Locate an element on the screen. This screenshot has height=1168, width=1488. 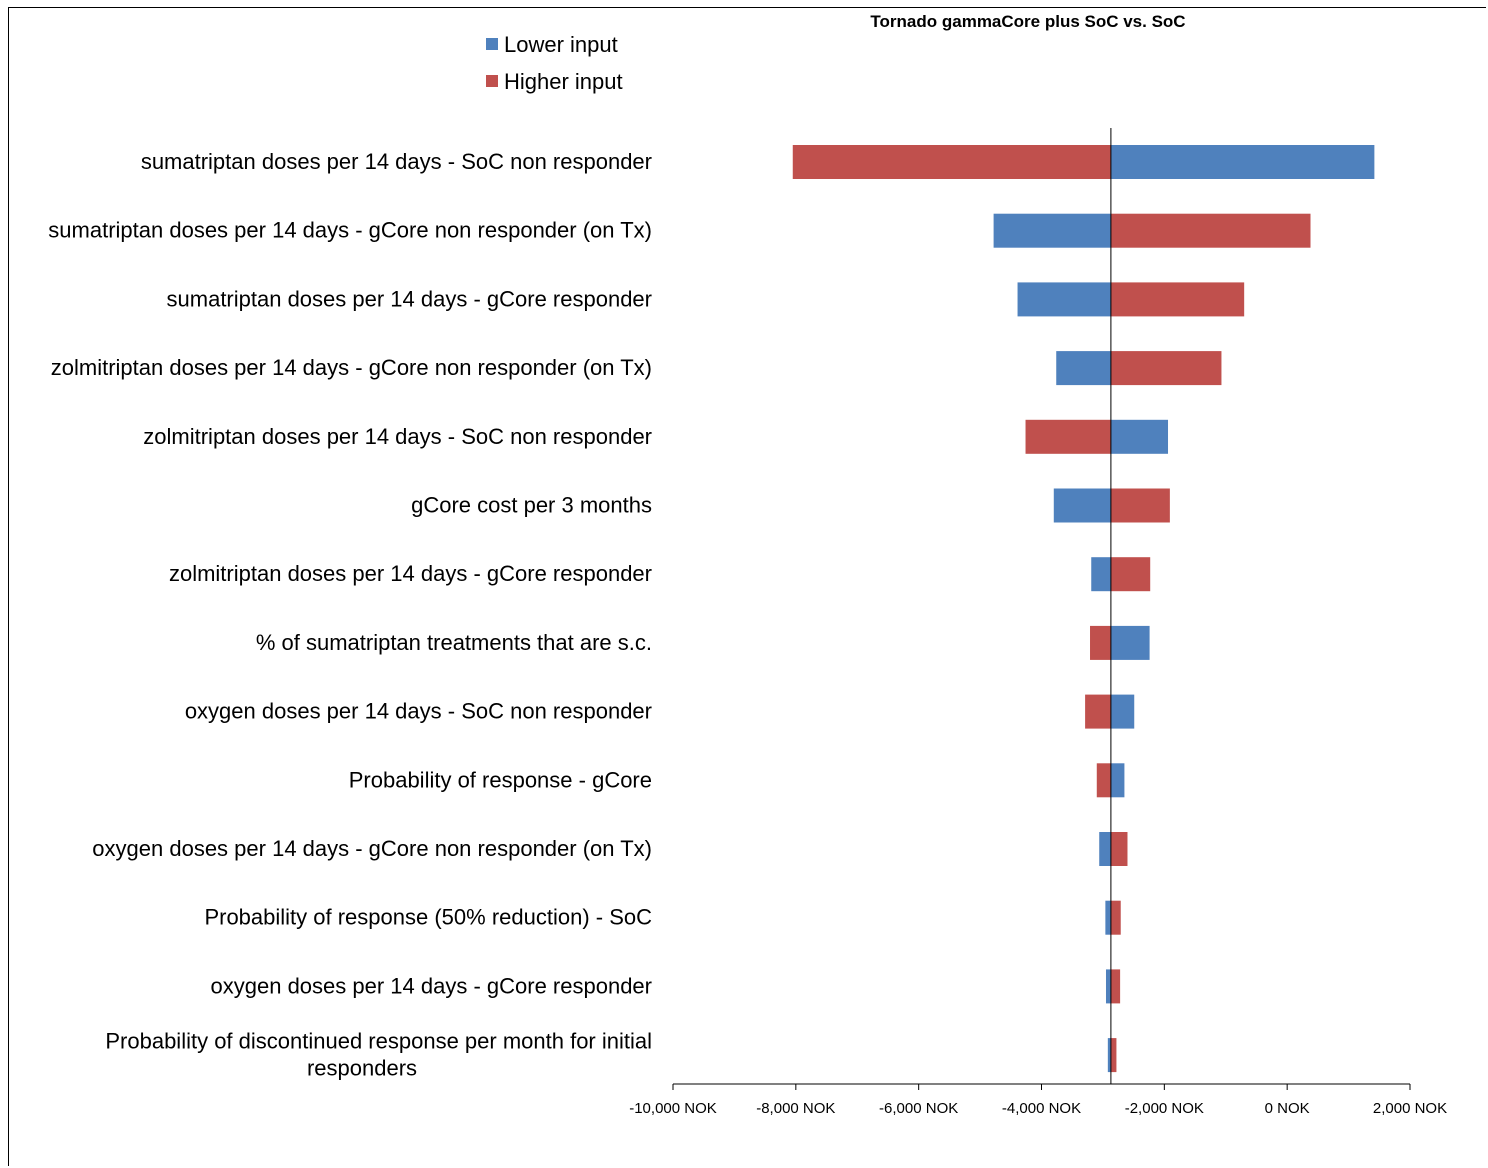
legend: Lower input Higher input is located at coordinates (554, 63).